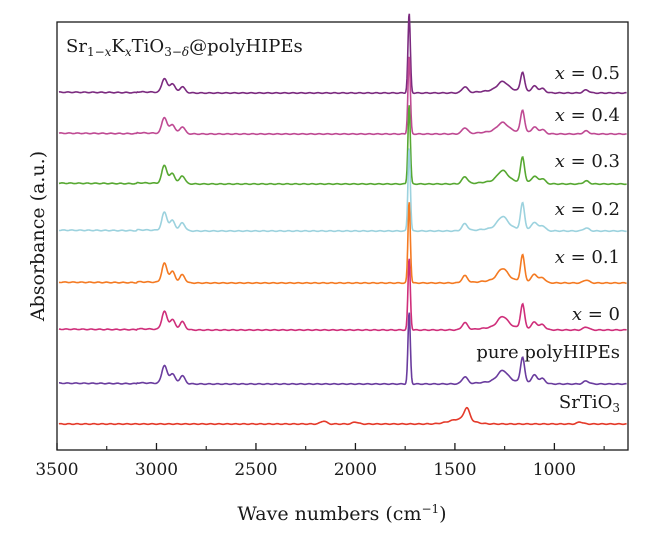 Image resolution: width=660 pixels, height=554 pixels. Describe the element at coordinates (587, 257) in the screenshot. I see `series-label-5: x = 0.1` at that location.